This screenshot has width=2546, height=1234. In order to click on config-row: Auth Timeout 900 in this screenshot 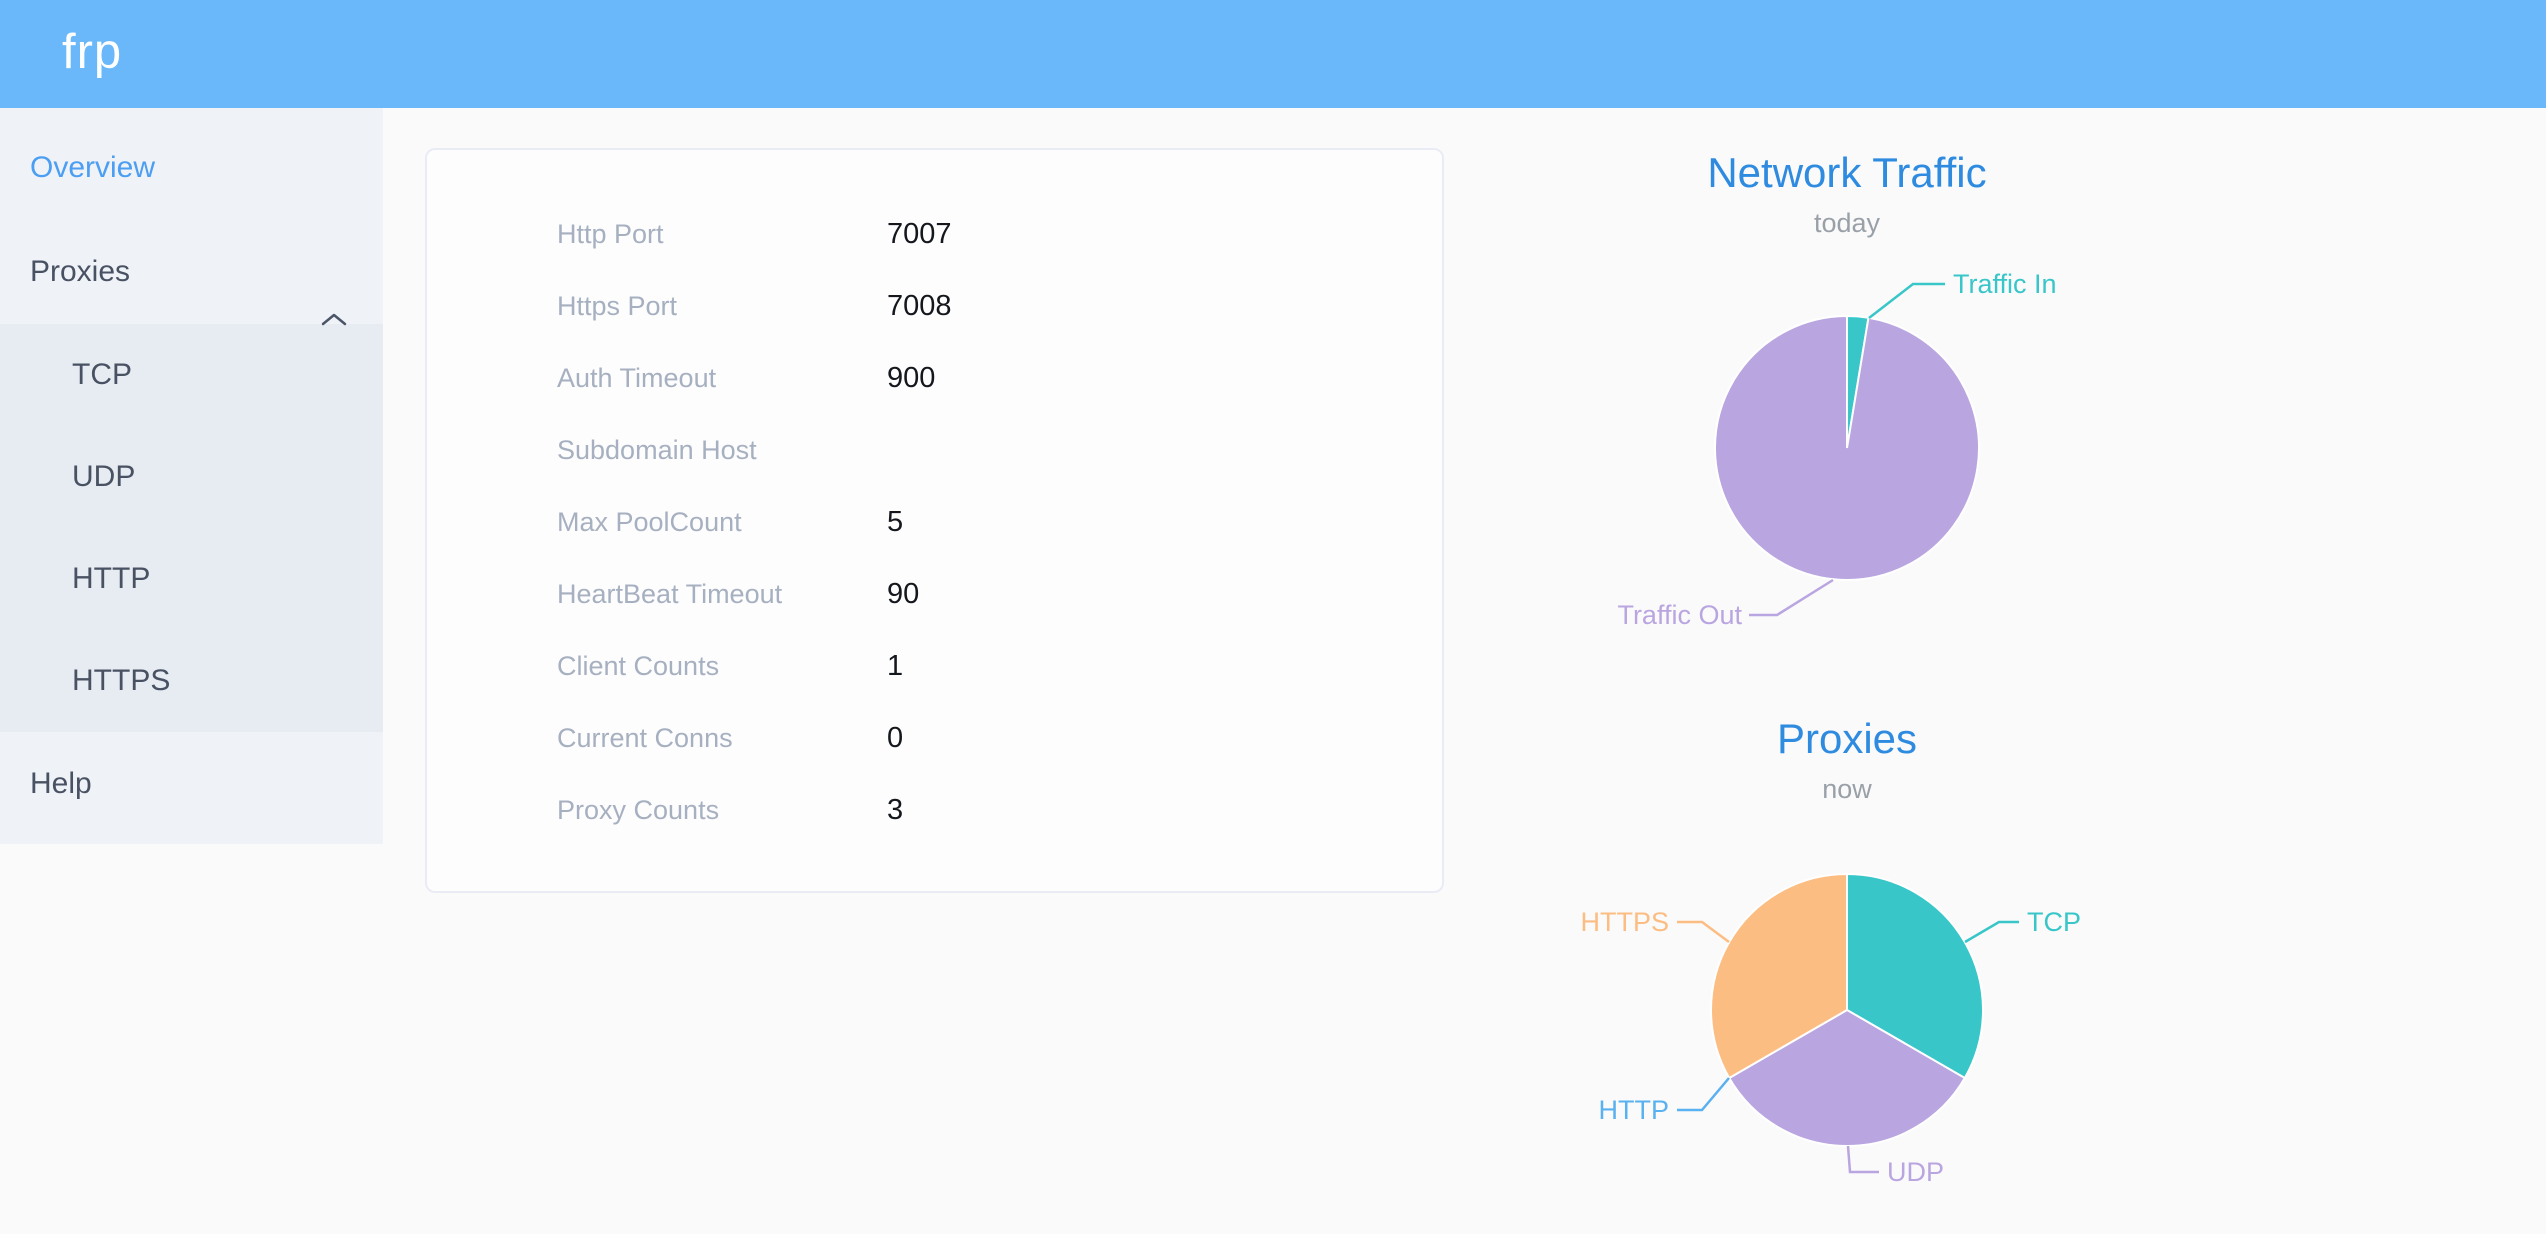, I will do `click(934, 378)`.